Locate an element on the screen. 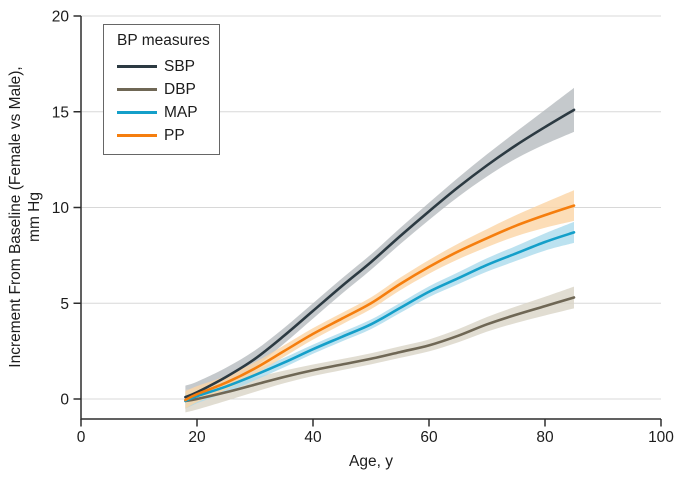 This screenshot has height=480, width=675. legend-item-PP: PP is located at coordinates (168, 135).